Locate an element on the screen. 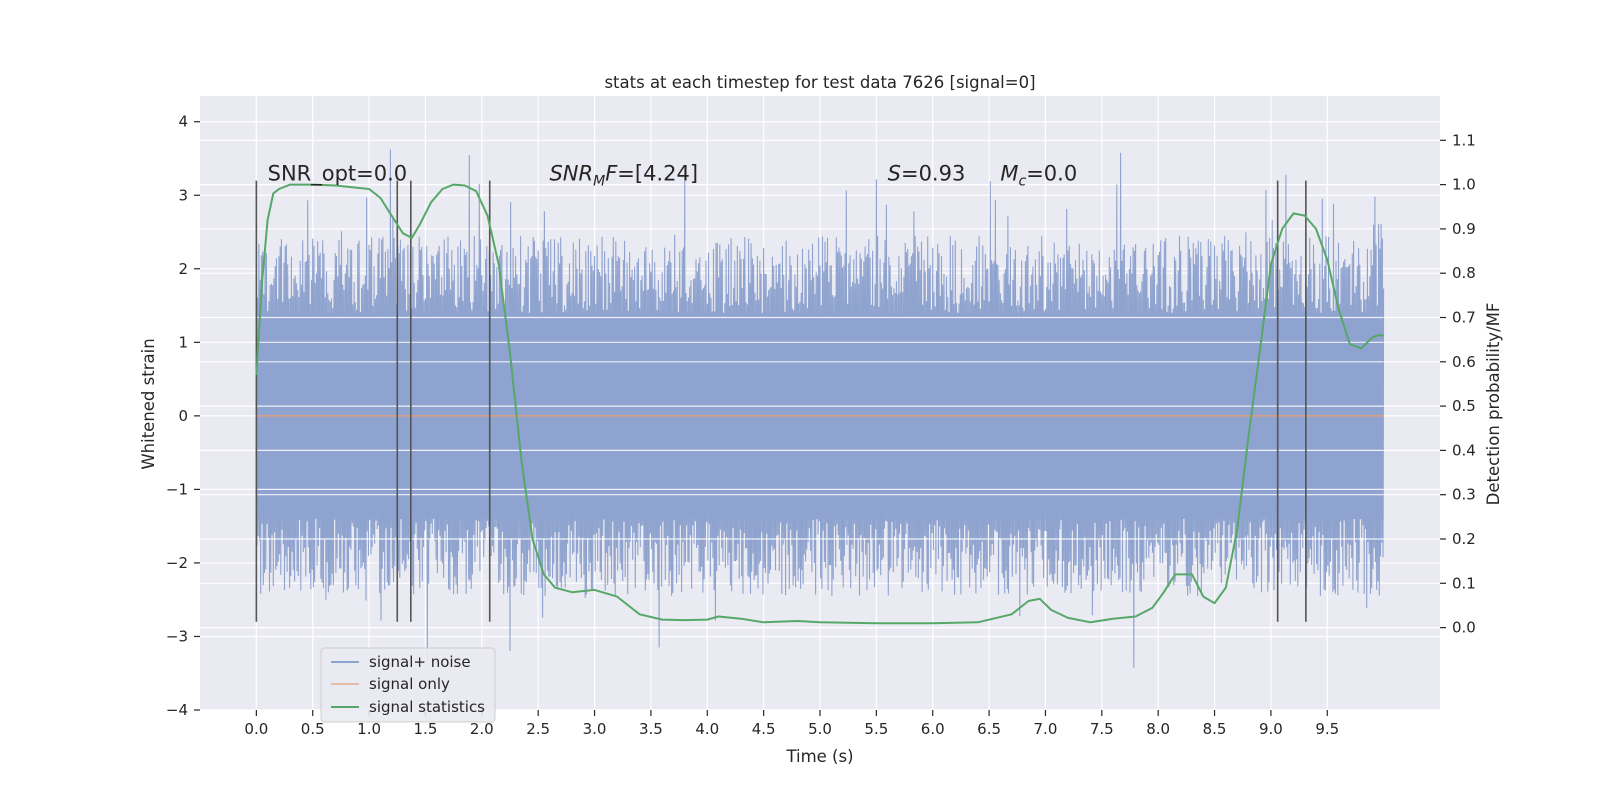 The width and height of the screenshot is (1600, 800). y-tick-label: −1 is located at coordinates (177, 489).